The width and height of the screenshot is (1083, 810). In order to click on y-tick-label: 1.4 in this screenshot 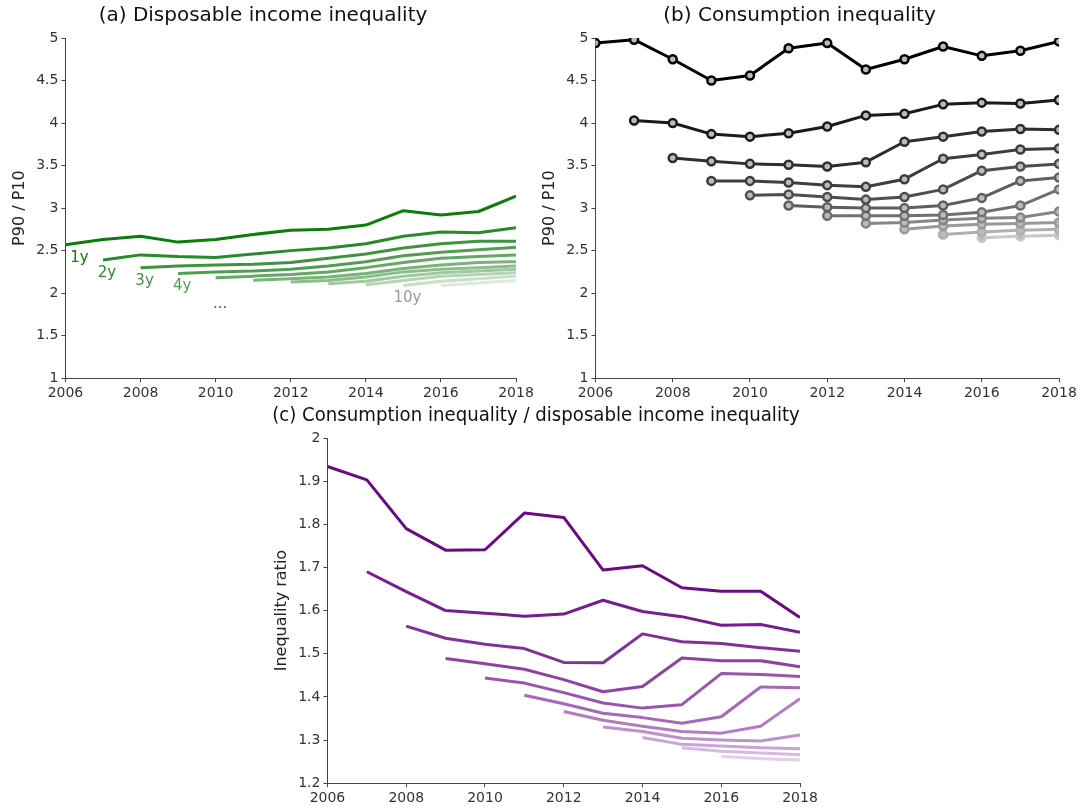, I will do `click(309, 695)`.